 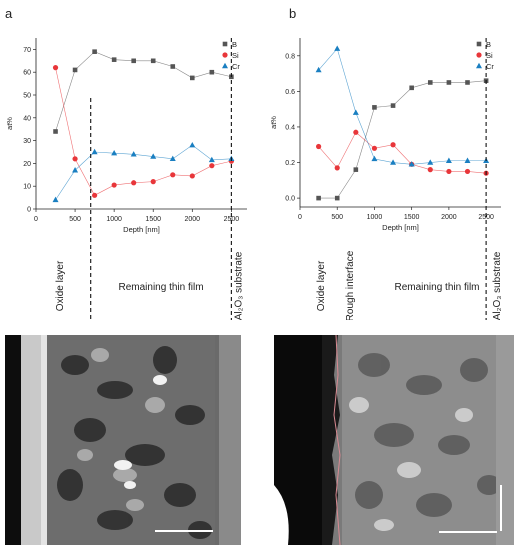 What do you see at coordinates (235, 55) in the screenshot?
I see `chart-a-legend-label-si: Si` at bounding box center [235, 55].